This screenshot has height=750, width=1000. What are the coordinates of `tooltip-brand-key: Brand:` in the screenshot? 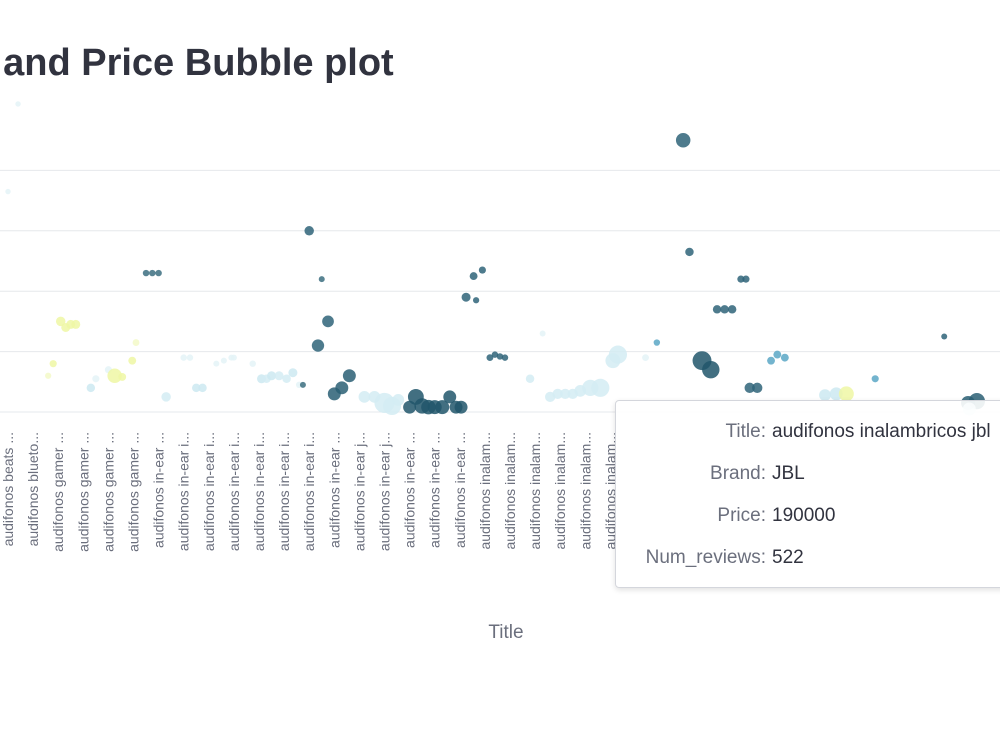 It's located at (738, 473).